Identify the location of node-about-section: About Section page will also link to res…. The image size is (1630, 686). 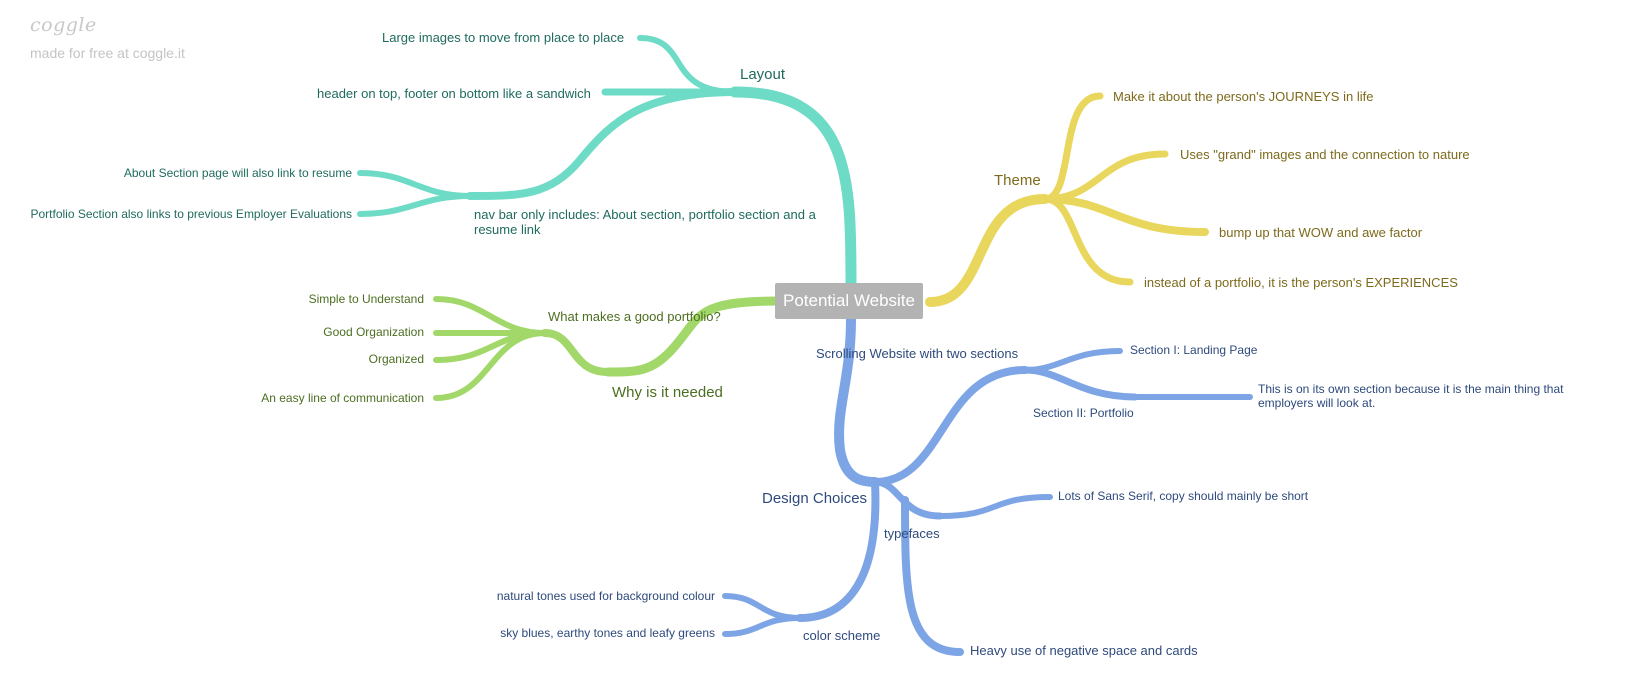
(237, 173).